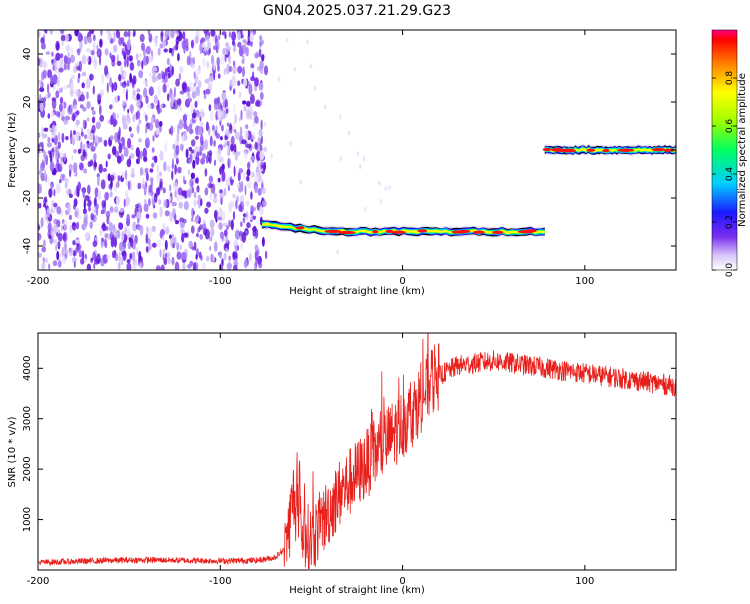  What do you see at coordinates (27, 54) in the screenshot?
I see `y-tick-label: 40` at bounding box center [27, 54].